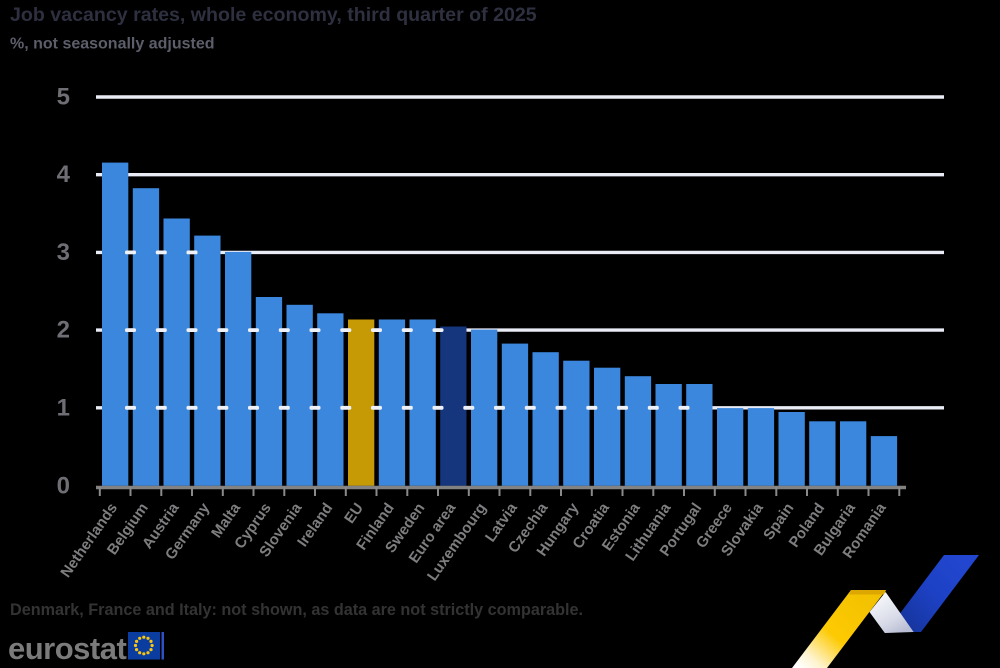  Describe the element at coordinates (63, 485) in the screenshot. I see `svg-text: 0` at that location.